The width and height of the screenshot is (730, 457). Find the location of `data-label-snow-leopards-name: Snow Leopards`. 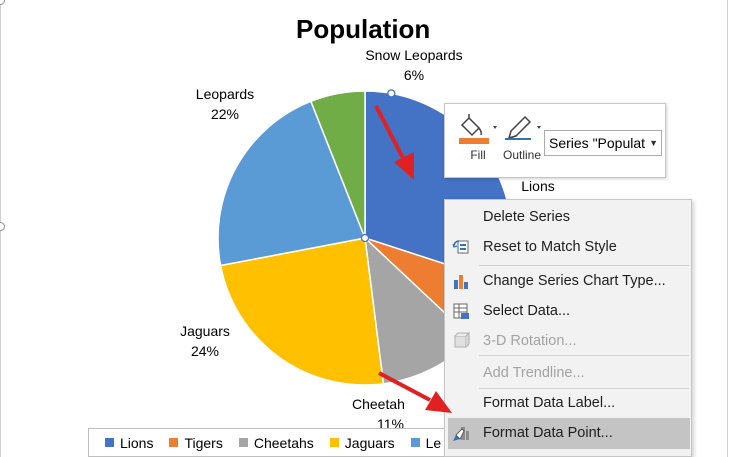

data-label-snow-leopards-name: Snow Leopards is located at coordinates (414, 55).